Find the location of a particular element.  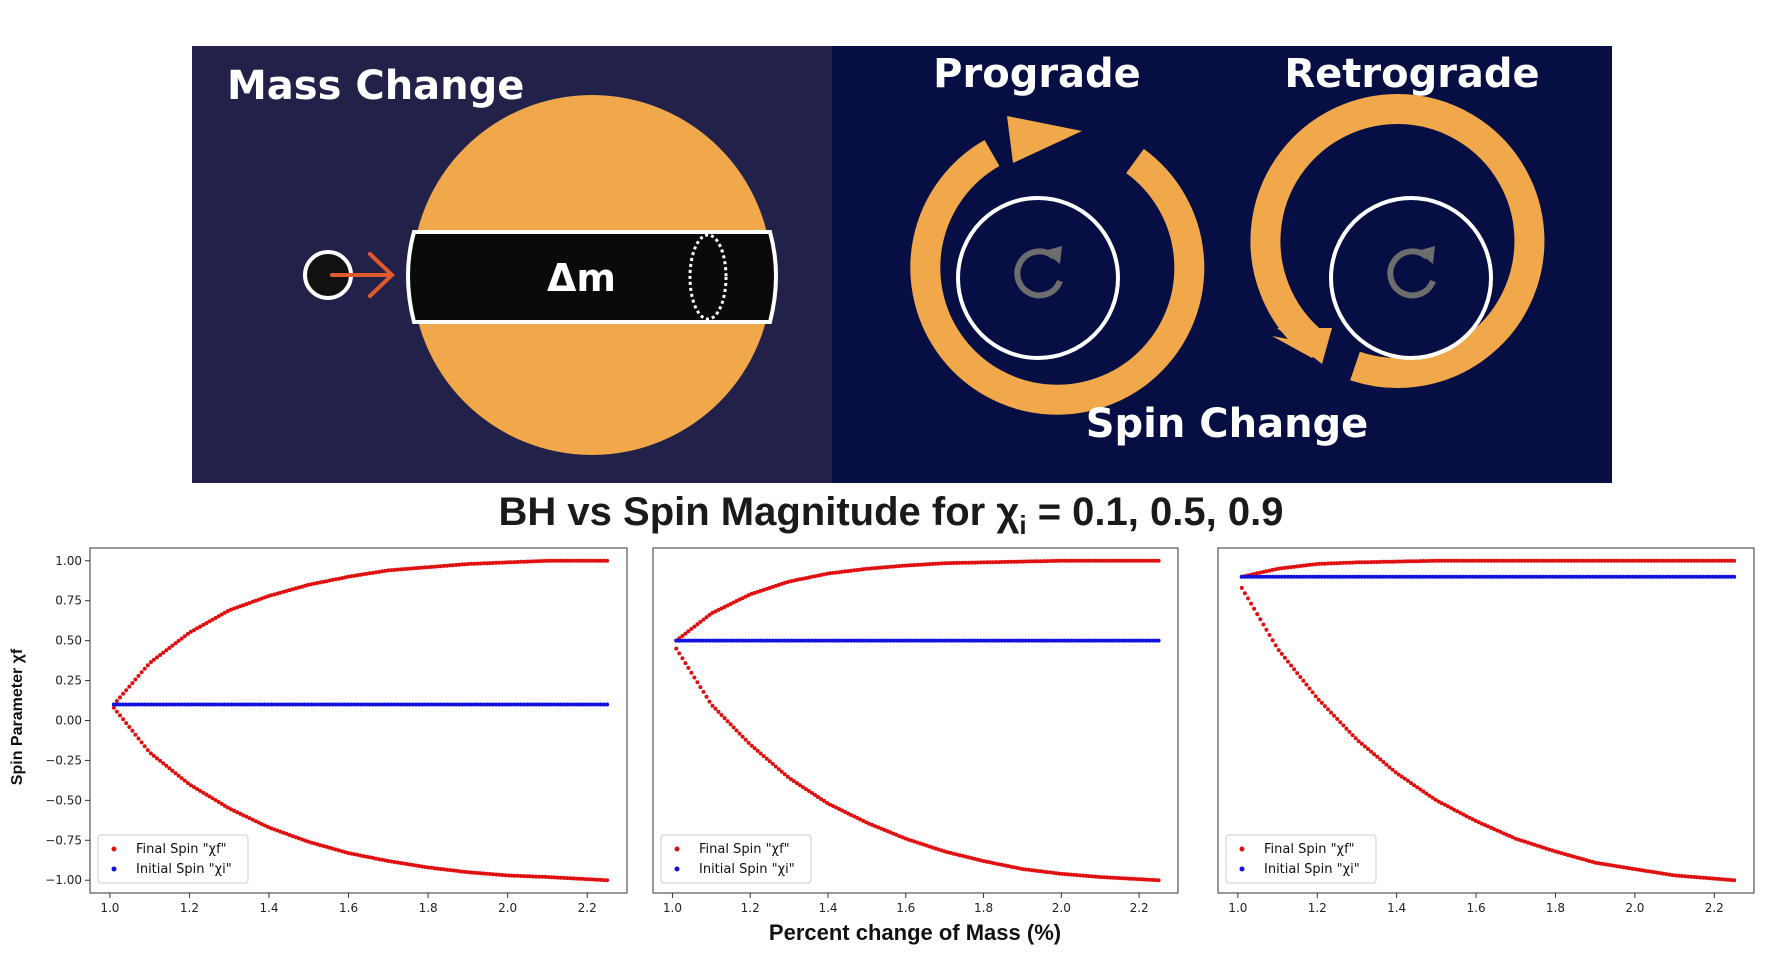

spin-change-label: Spin Change is located at coordinates (1227, 424).